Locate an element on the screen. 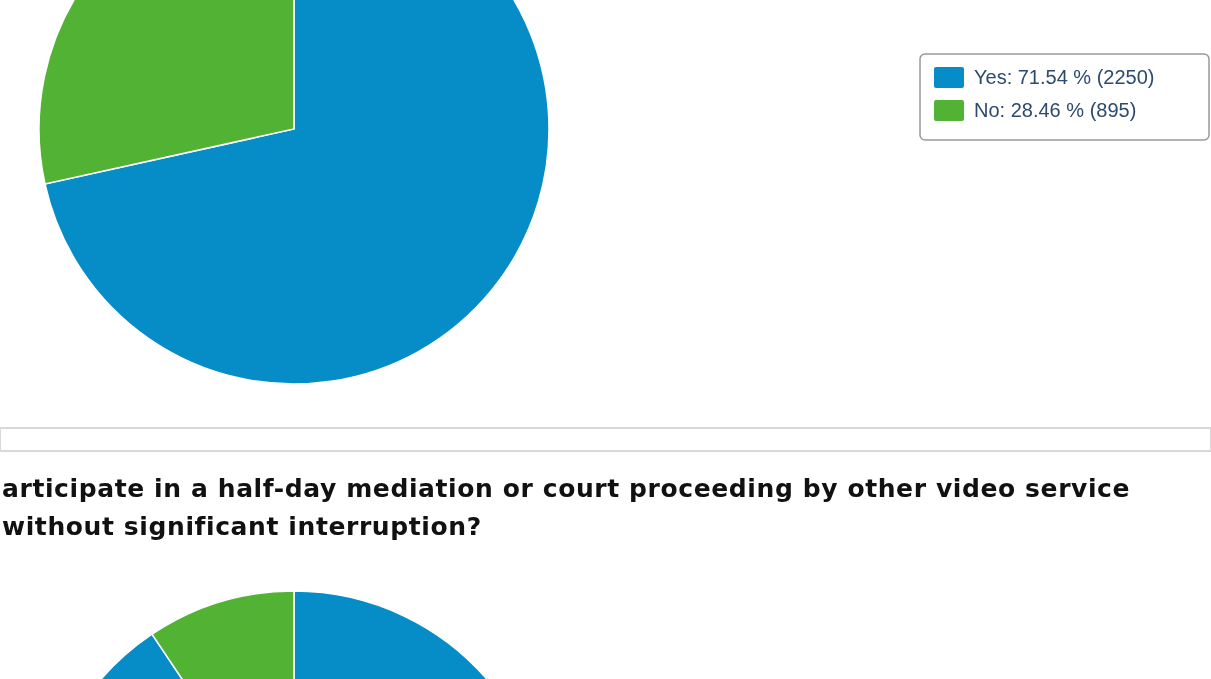 This screenshot has width=1211, height=679. legend-label: Yes: 71.54 % (2250) is located at coordinates (1064, 77).